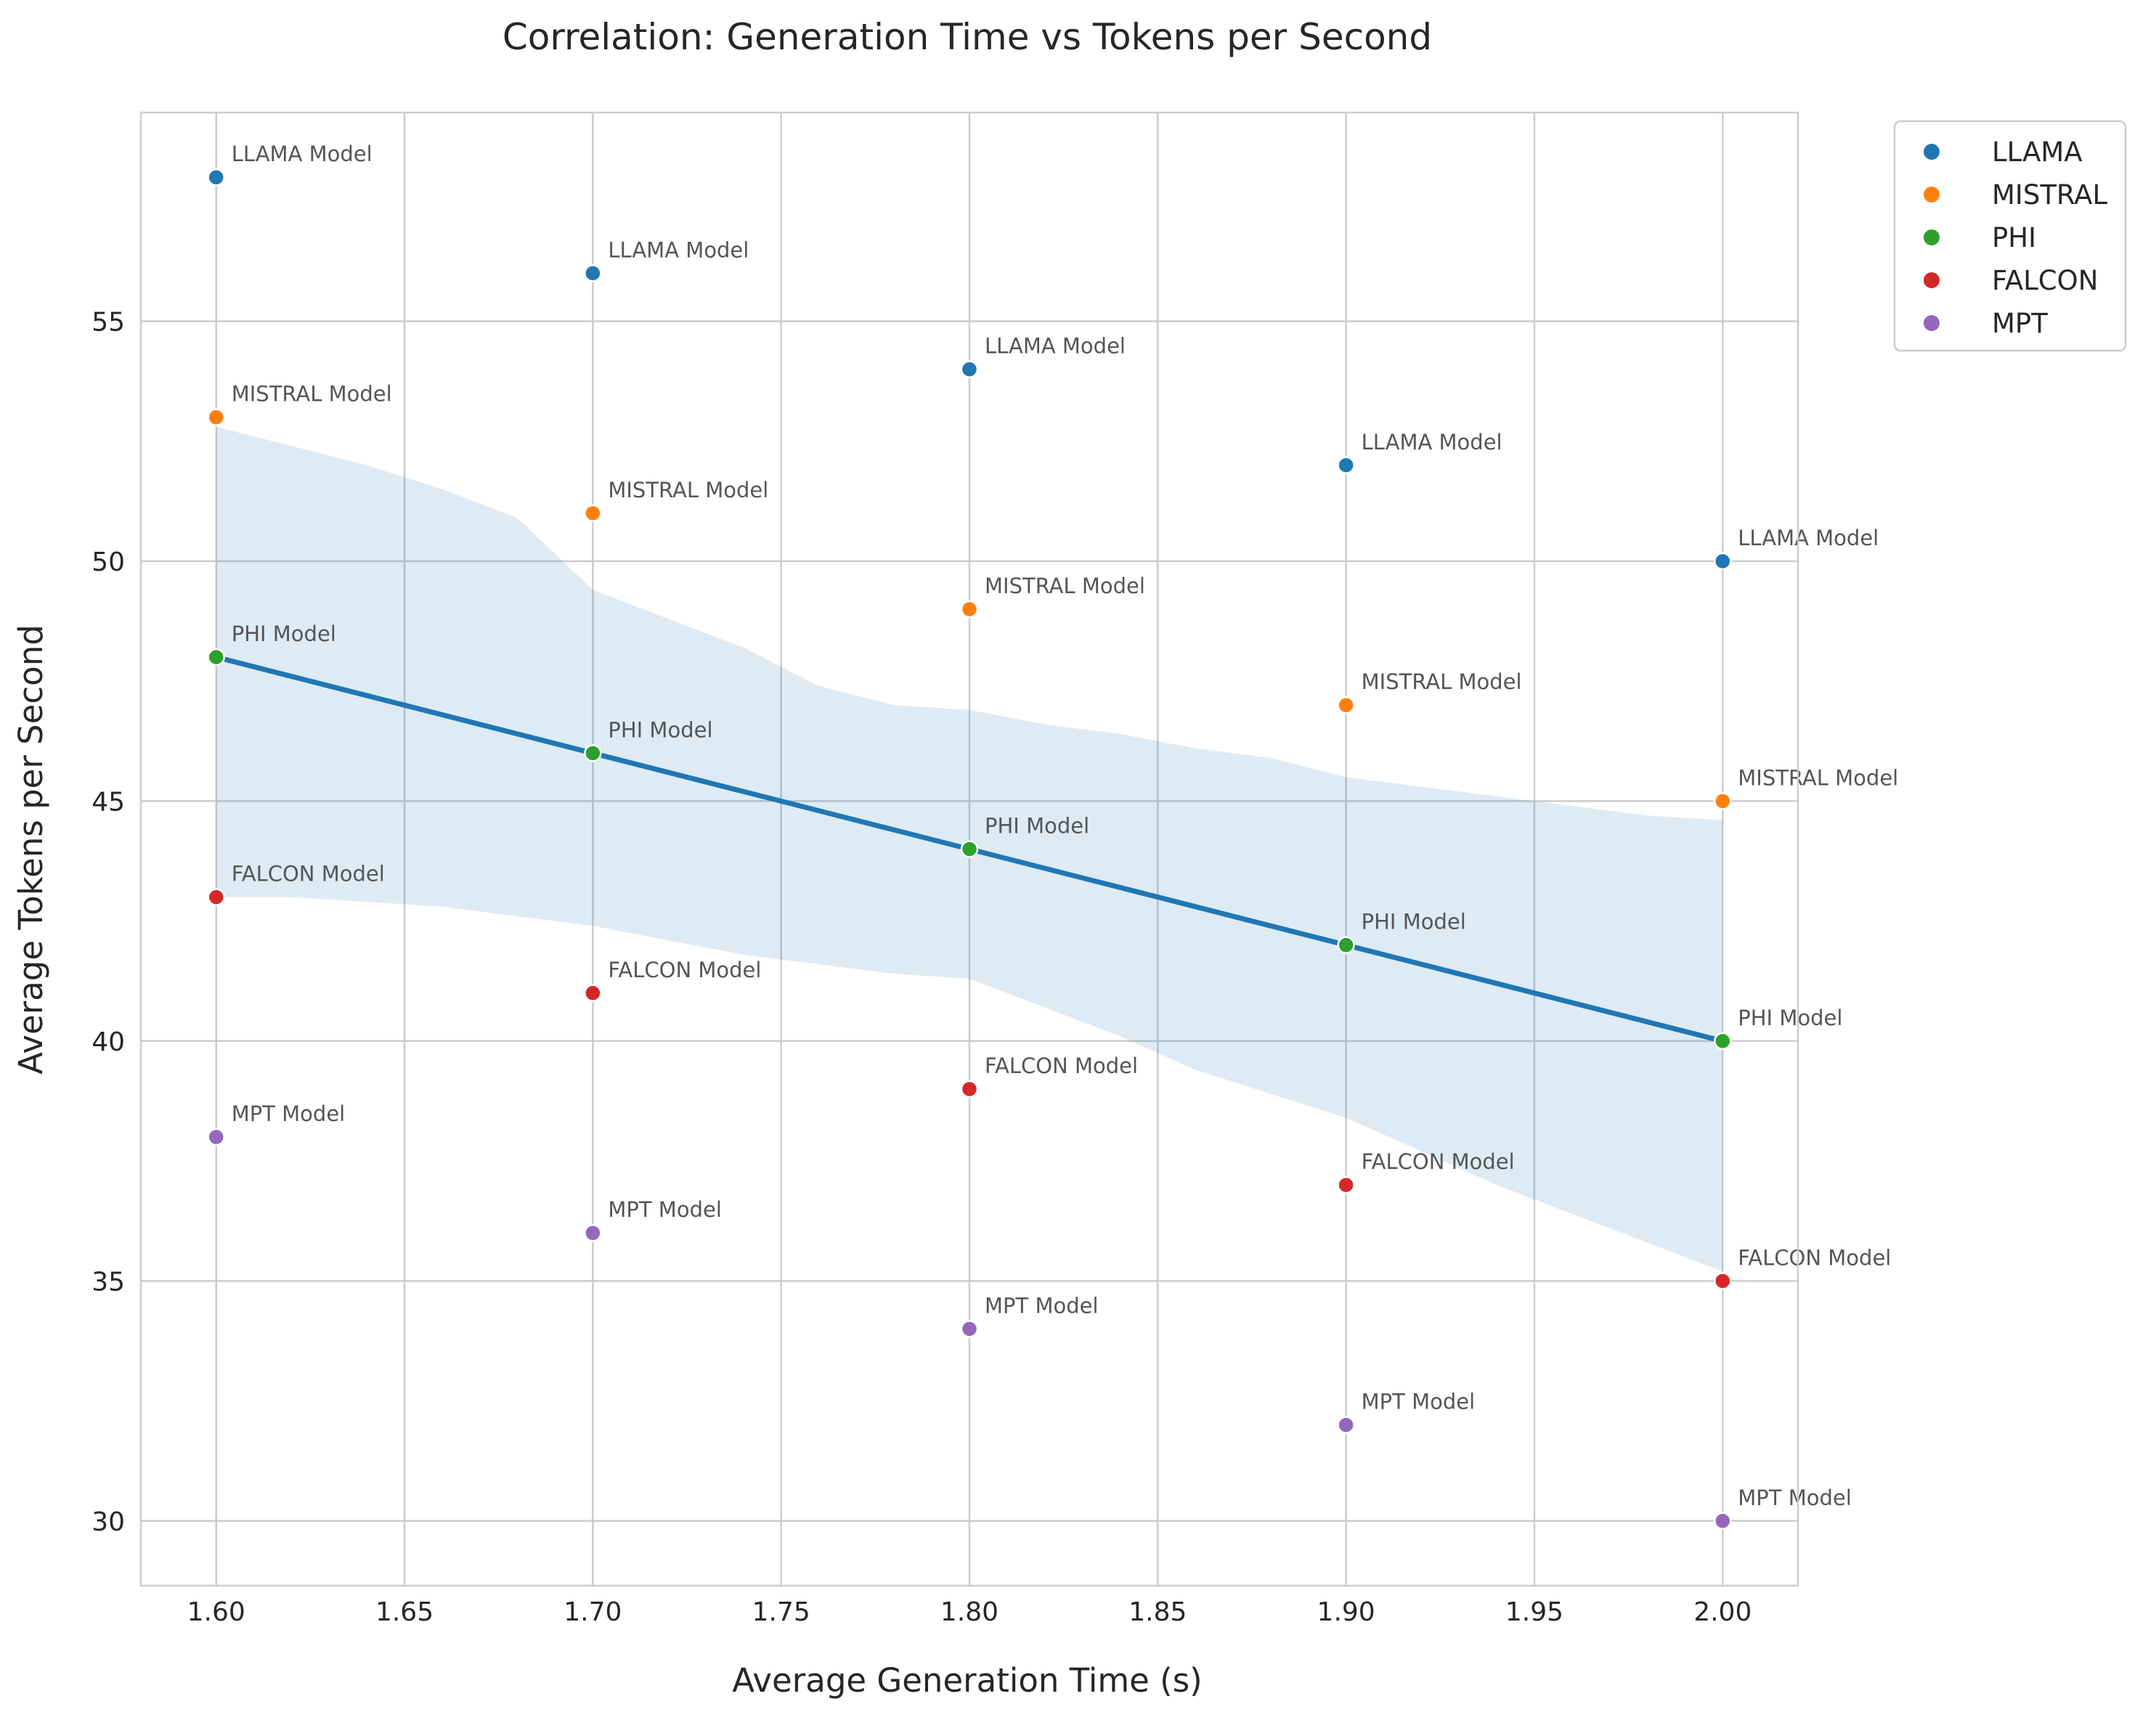 The width and height of the screenshot is (2156, 1720). I want to click on legend-marker-mistral, so click(1932, 195).